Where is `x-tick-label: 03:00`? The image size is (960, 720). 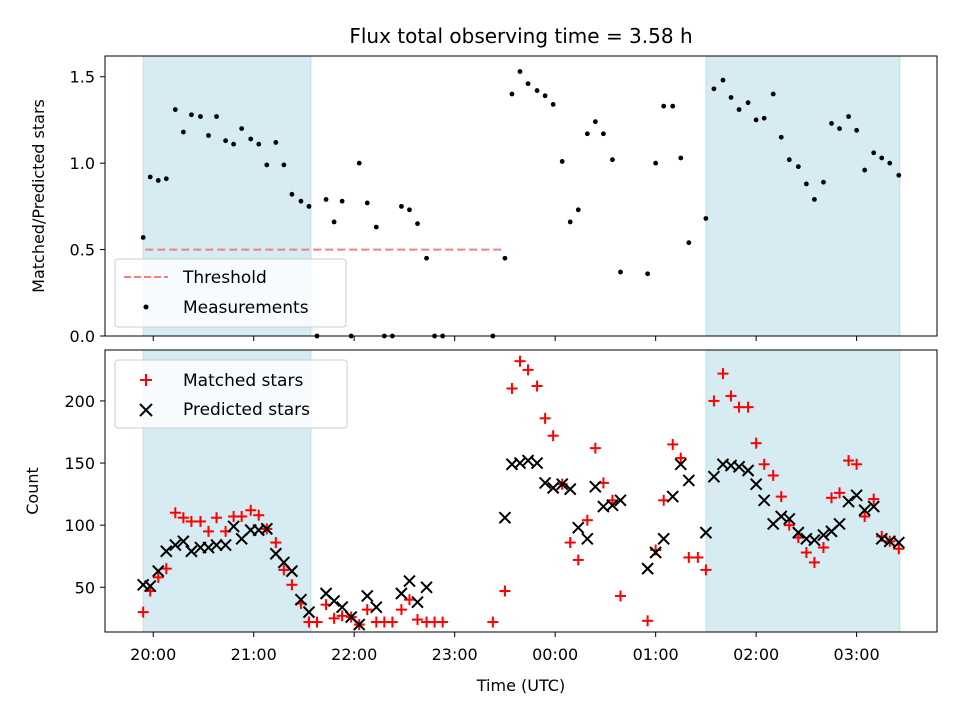 x-tick-label: 03:00 is located at coordinates (857, 654).